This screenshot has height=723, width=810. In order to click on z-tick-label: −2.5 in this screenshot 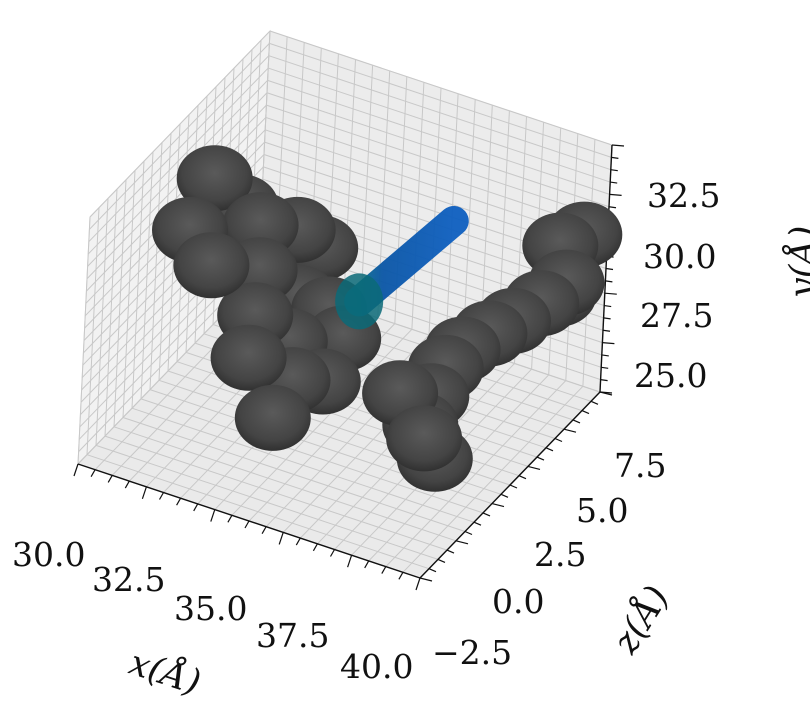, I will do `click(472, 652)`.